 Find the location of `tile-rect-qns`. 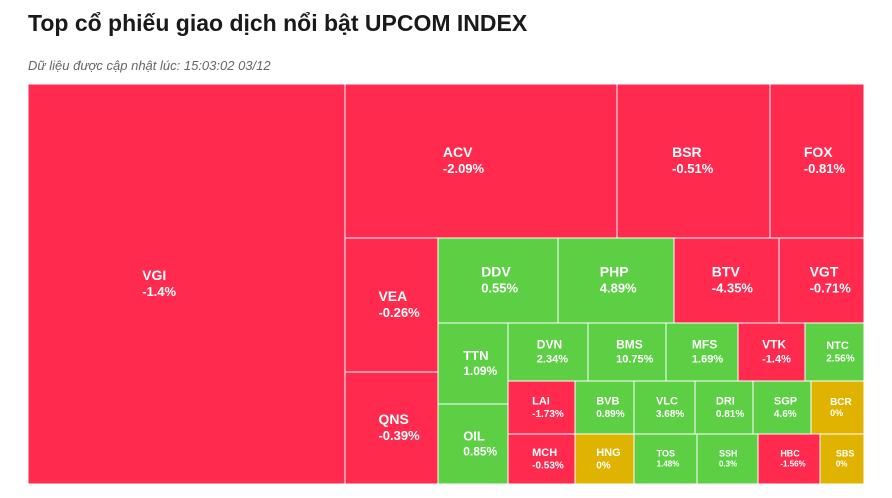

tile-rect-qns is located at coordinates (391, 428).